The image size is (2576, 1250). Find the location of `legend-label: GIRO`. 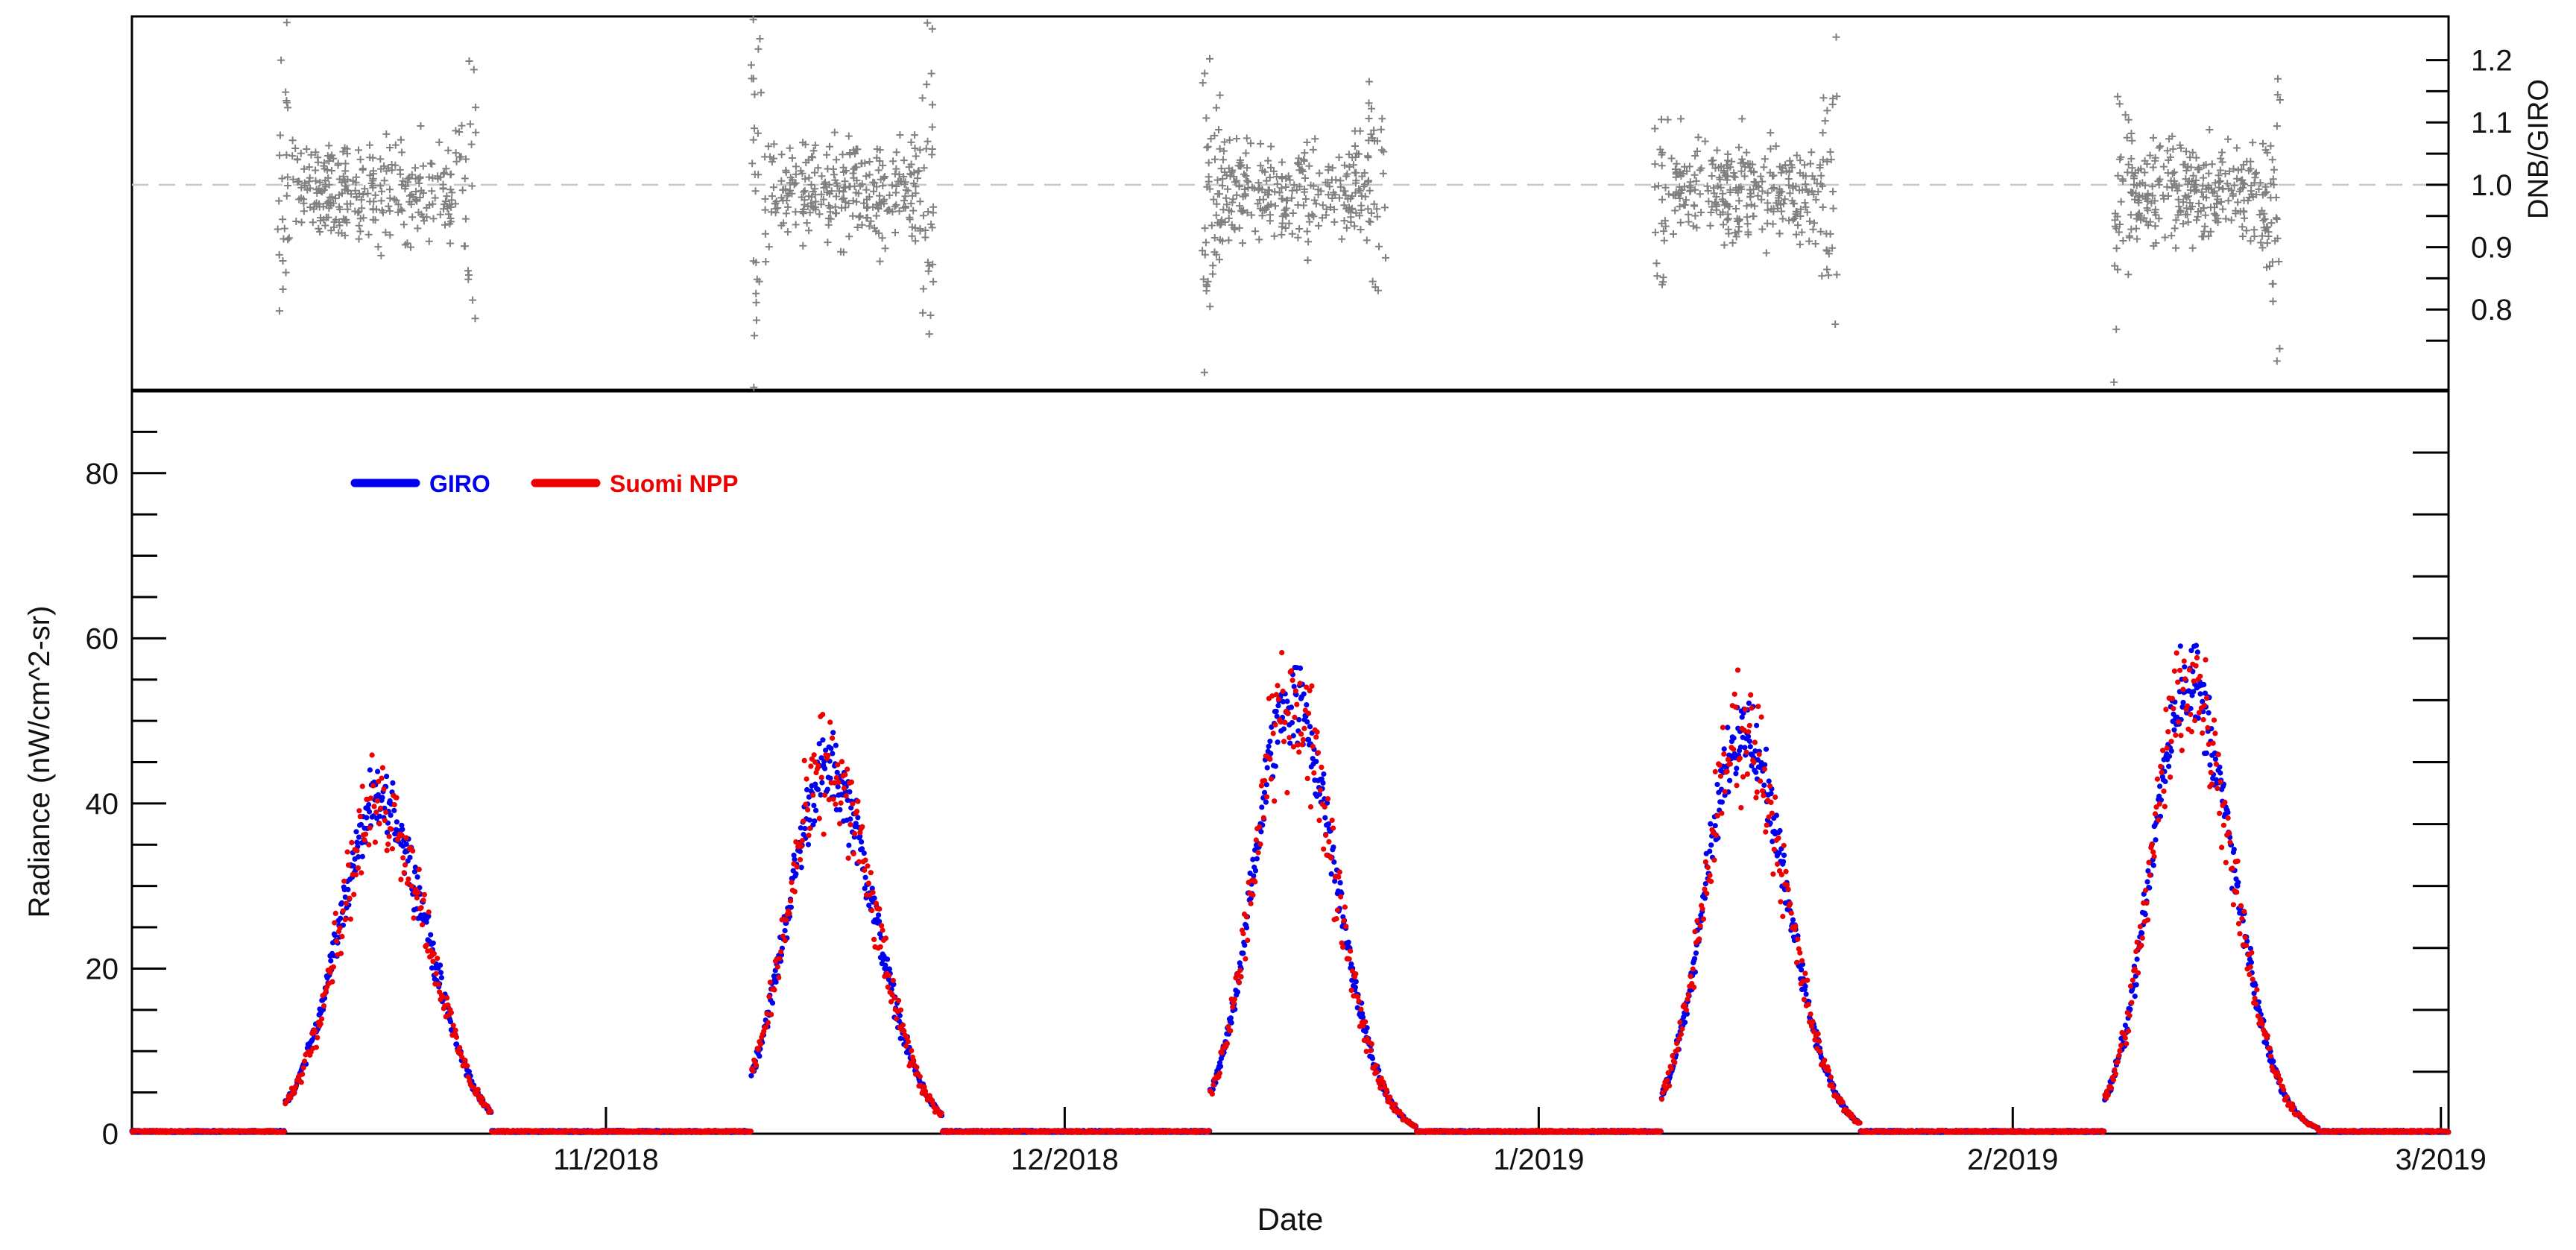

legend-label: GIRO is located at coordinates (460, 483).